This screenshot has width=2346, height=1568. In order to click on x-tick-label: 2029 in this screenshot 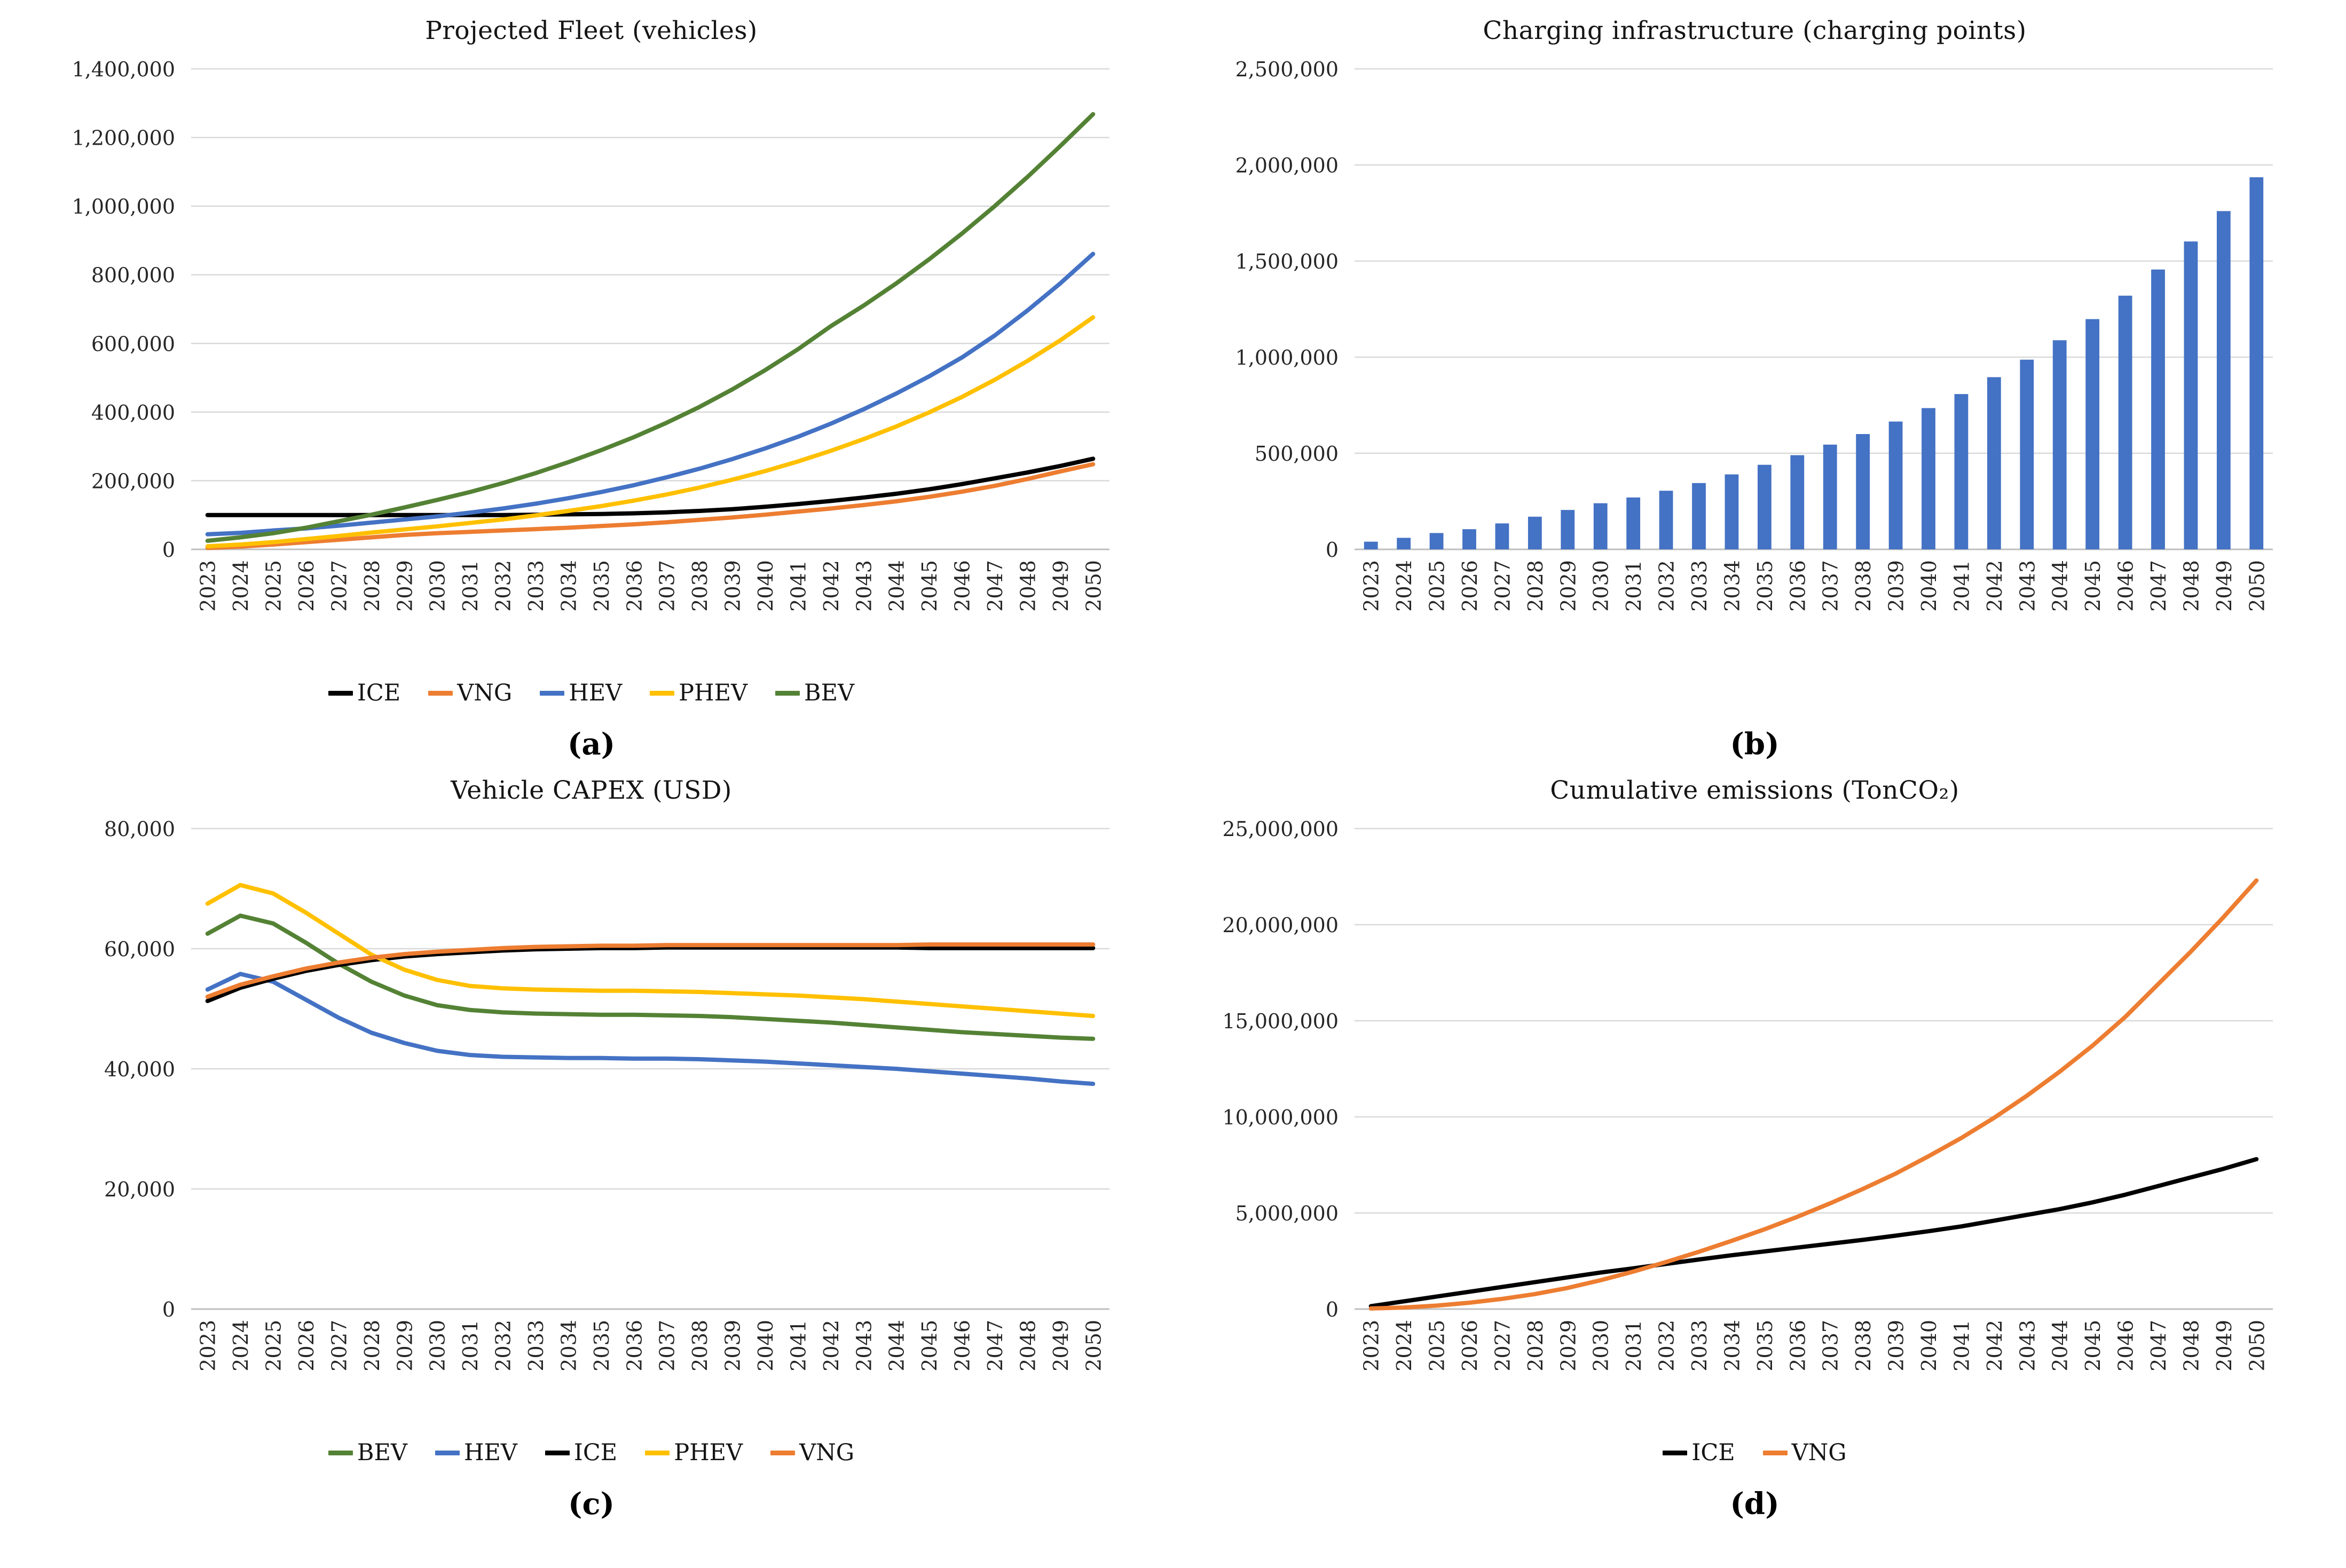, I will do `click(404, 586)`.